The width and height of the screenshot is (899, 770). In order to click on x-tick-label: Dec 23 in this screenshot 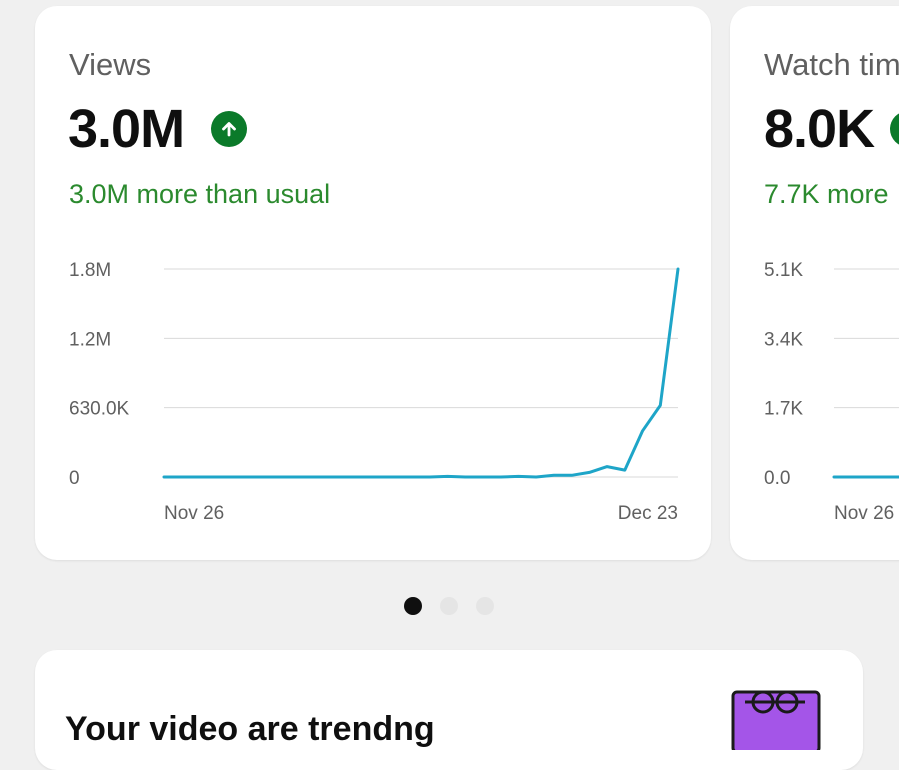, I will do `click(648, 513)`.